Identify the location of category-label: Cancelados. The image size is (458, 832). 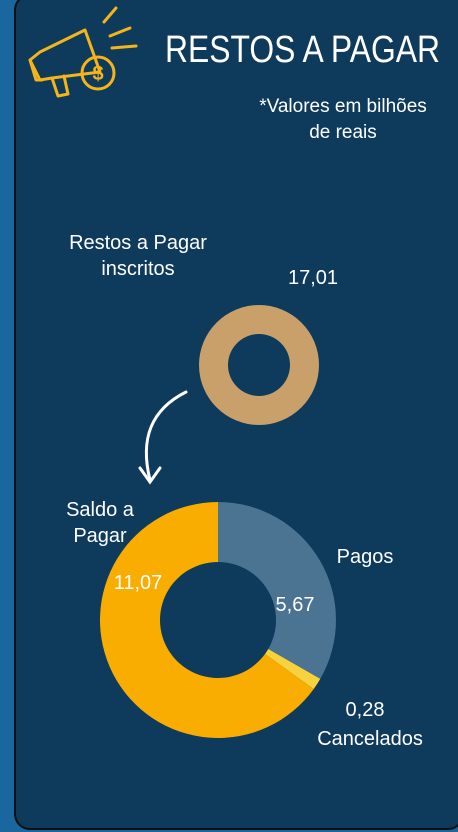
(370, 739).